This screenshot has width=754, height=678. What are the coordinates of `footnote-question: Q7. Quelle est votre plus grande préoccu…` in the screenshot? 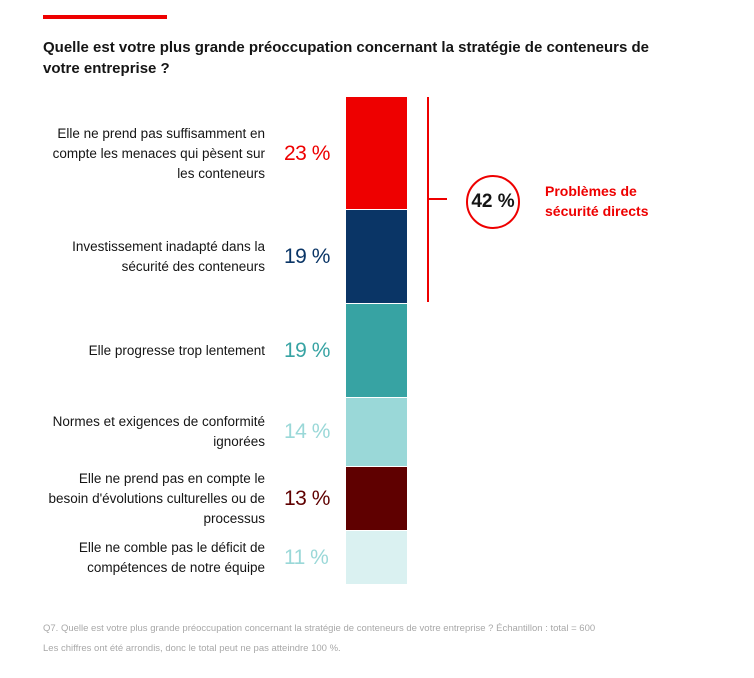 It's located at (319, 628).